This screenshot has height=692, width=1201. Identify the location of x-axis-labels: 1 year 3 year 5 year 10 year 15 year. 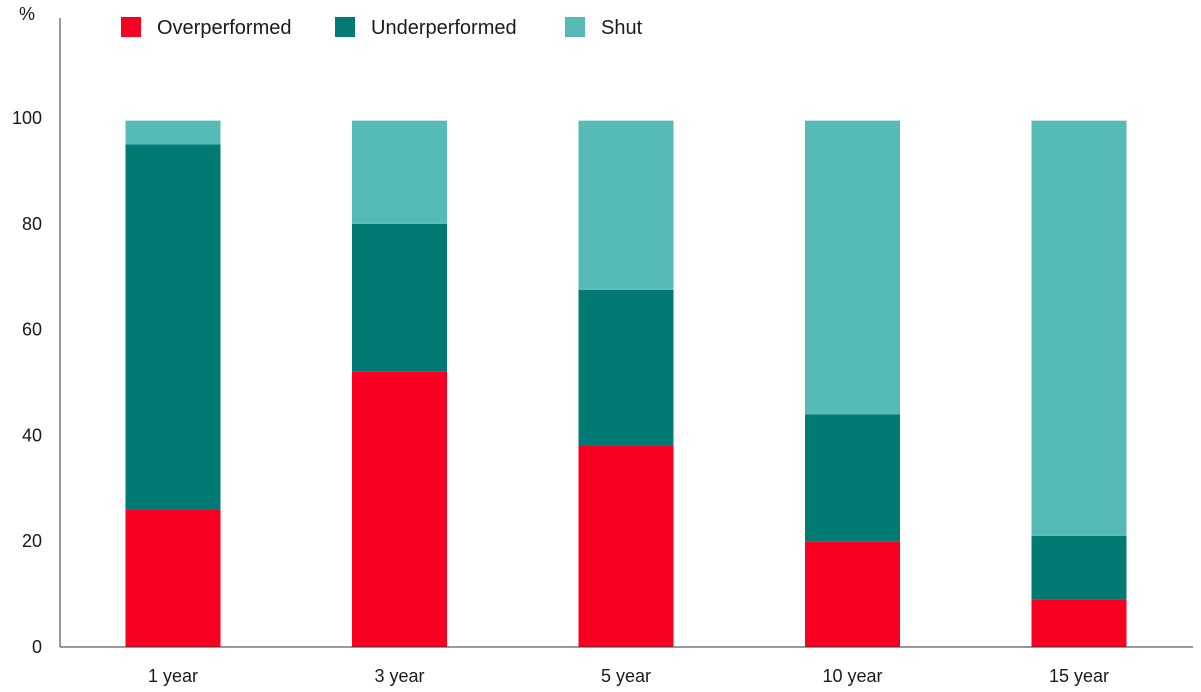
(628, 676).